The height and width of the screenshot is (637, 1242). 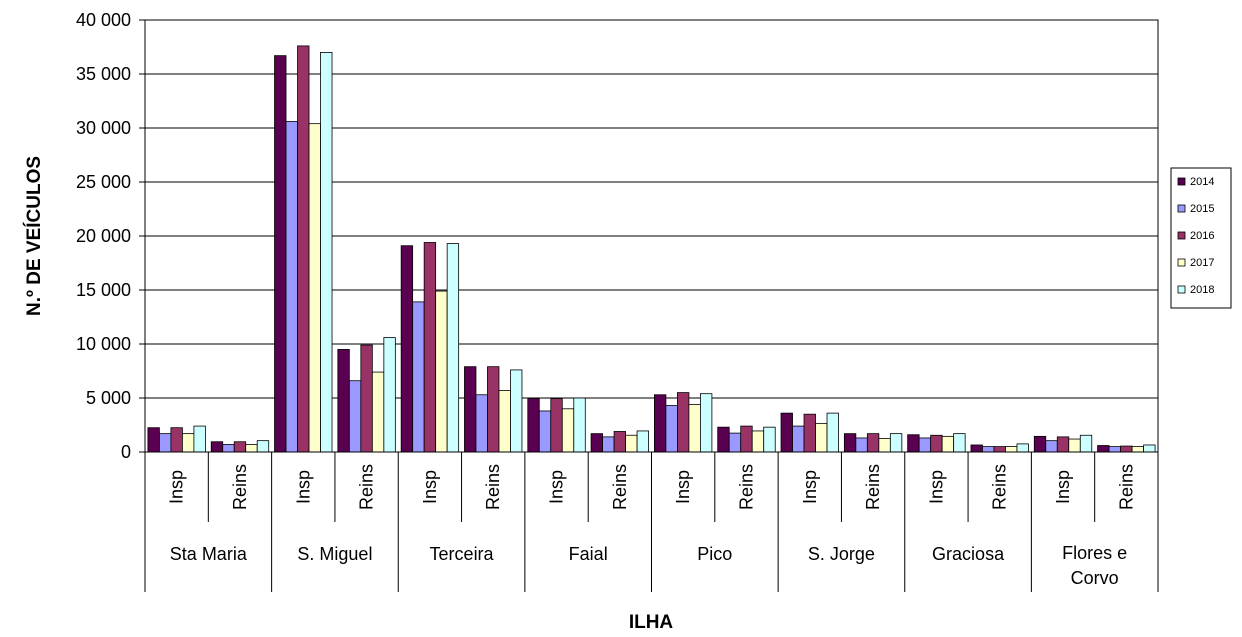 What do you see at coordinates (103, 20) in the screenshot?
I see `y-tick-label: 40 000` at bounding box center [103, 20].